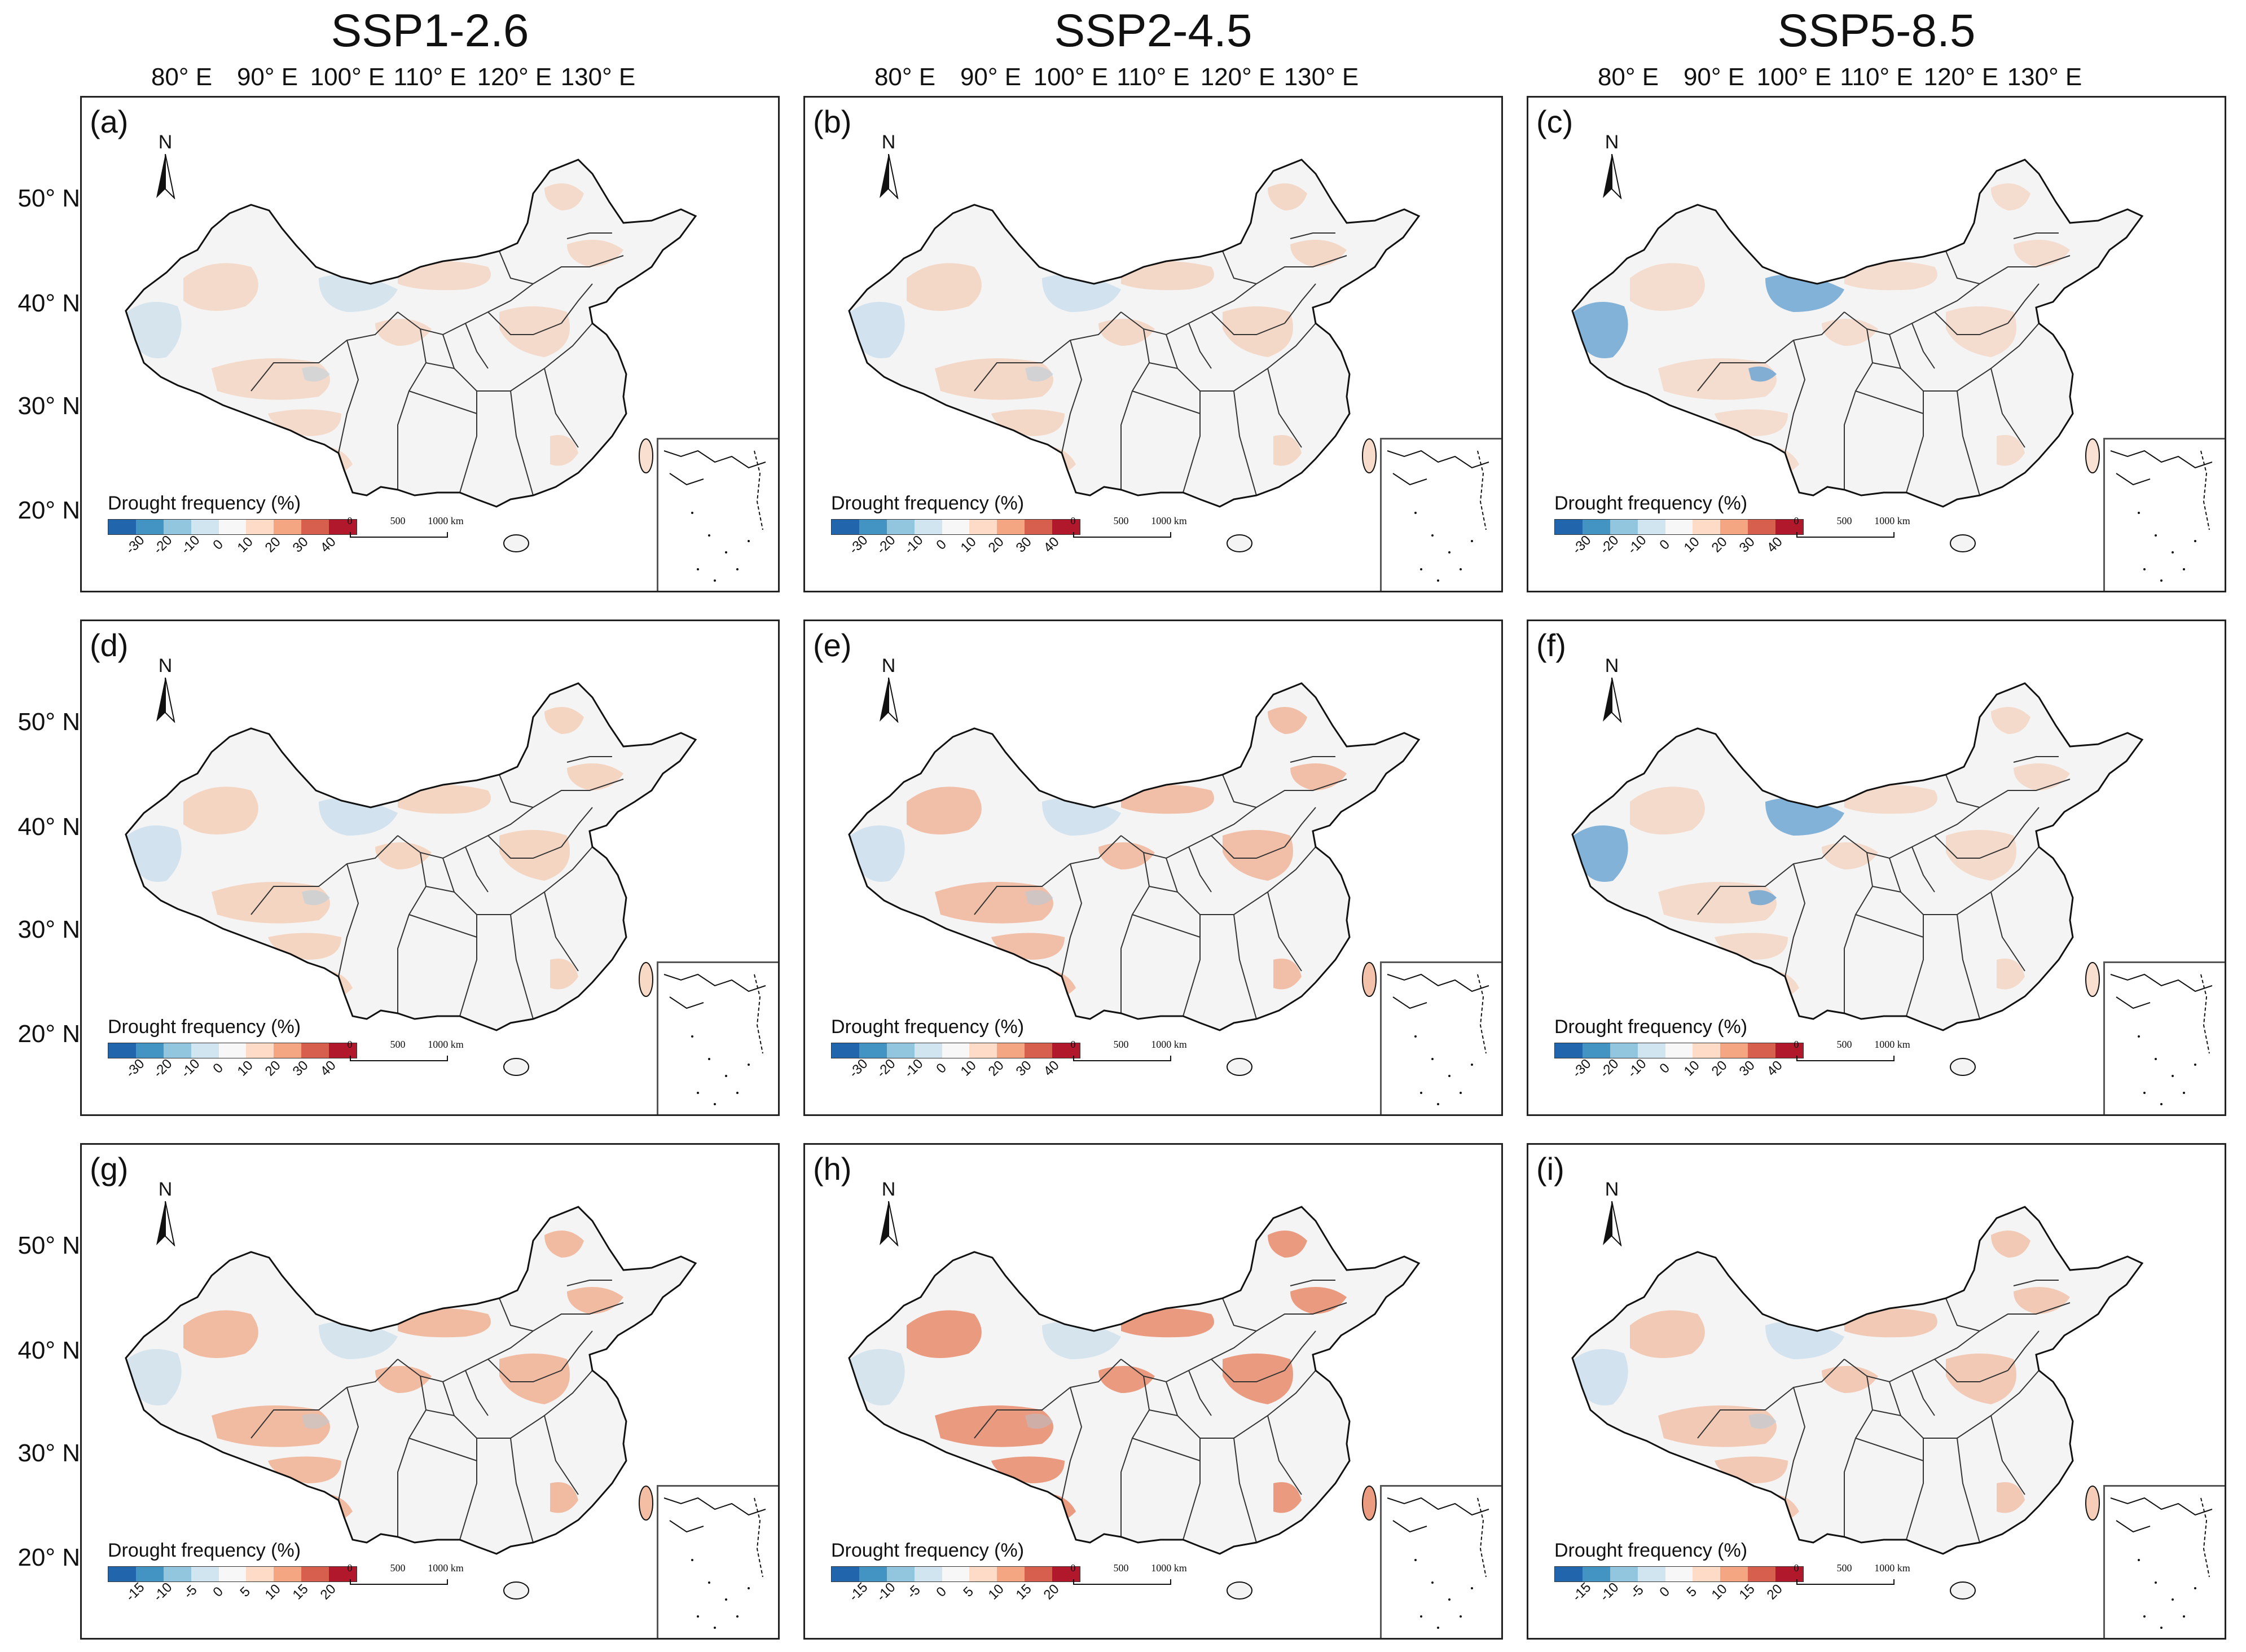  What do you see at coordinates (48, 827) in the screenshot?
I see `latitude-tick-label: 40° N` at bounding box center [48, 827].